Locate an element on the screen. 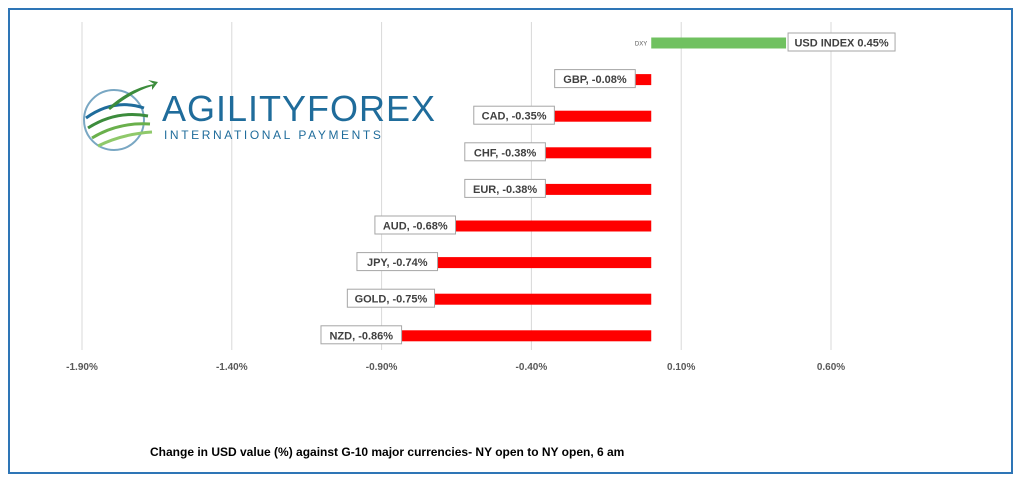 This screenshot has width=1024, height=483. category-label: DXY is located at coordinates (641, 45).